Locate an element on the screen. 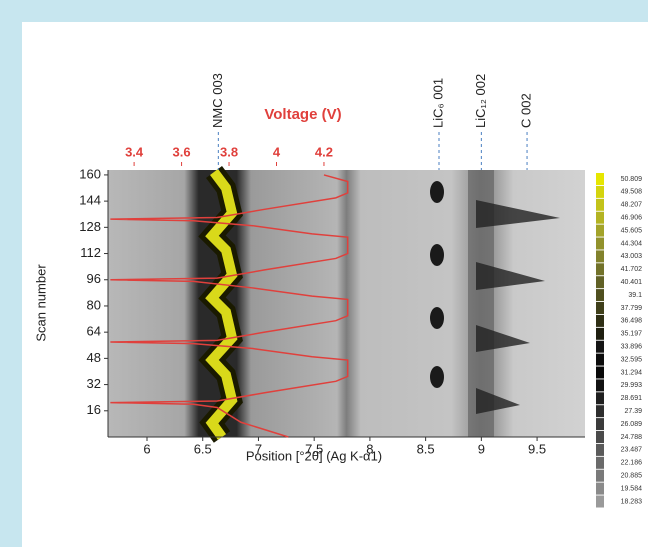  y-tick-label: 32 is located at coordinates (94, 383).